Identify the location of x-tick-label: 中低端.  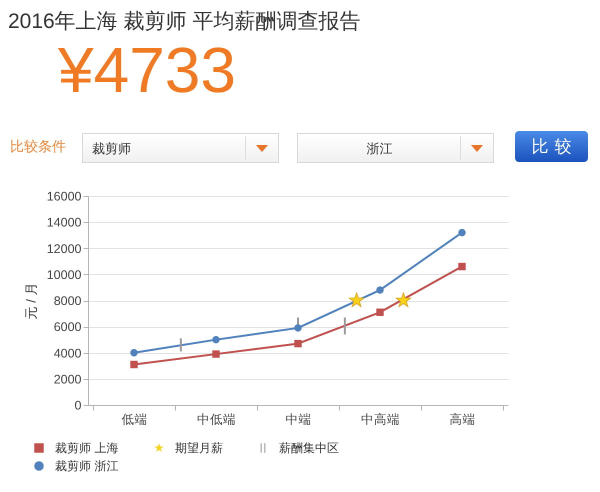
(216, 419).